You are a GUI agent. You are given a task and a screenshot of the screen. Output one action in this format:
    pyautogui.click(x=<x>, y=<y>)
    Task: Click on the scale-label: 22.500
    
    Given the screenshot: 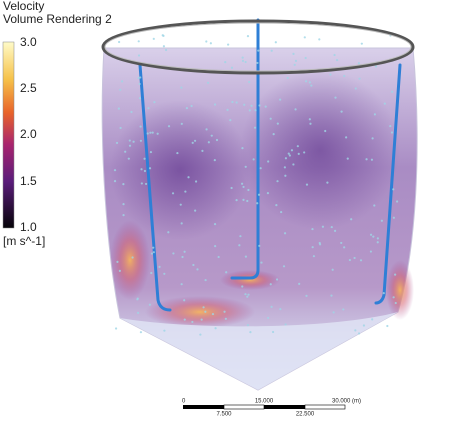 What is the action you would take?
    pyautogui.click(x=305, y=415)
    